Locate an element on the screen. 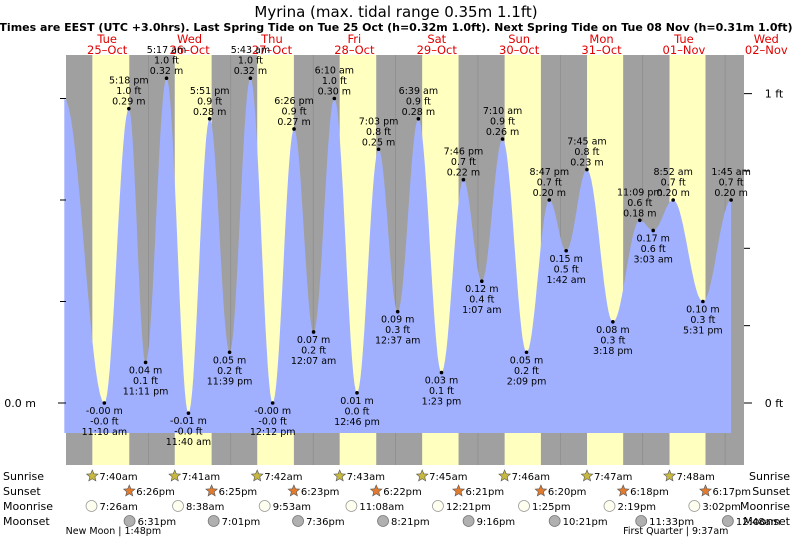 This screenshot has width=793, height=539. moon-phase-label-0: New Moon | 1:48pm is located at coordinates (113, 531).